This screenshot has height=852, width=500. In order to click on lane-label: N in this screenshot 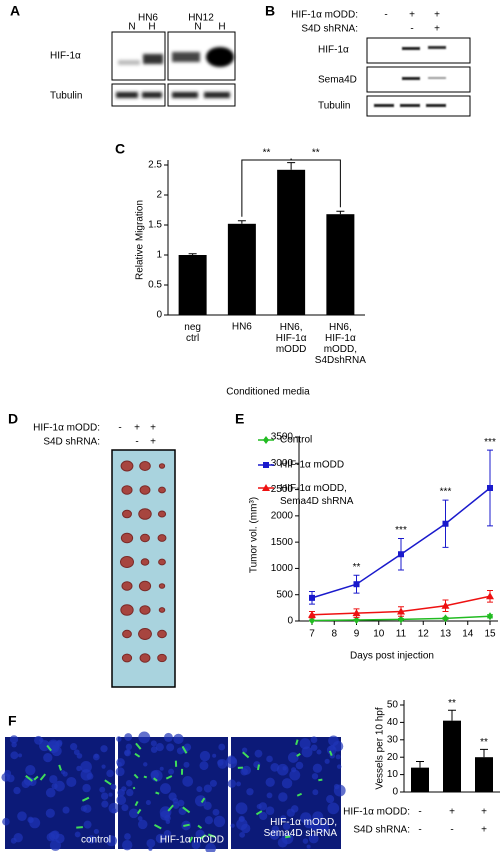, I will do `click(131, 27)`.